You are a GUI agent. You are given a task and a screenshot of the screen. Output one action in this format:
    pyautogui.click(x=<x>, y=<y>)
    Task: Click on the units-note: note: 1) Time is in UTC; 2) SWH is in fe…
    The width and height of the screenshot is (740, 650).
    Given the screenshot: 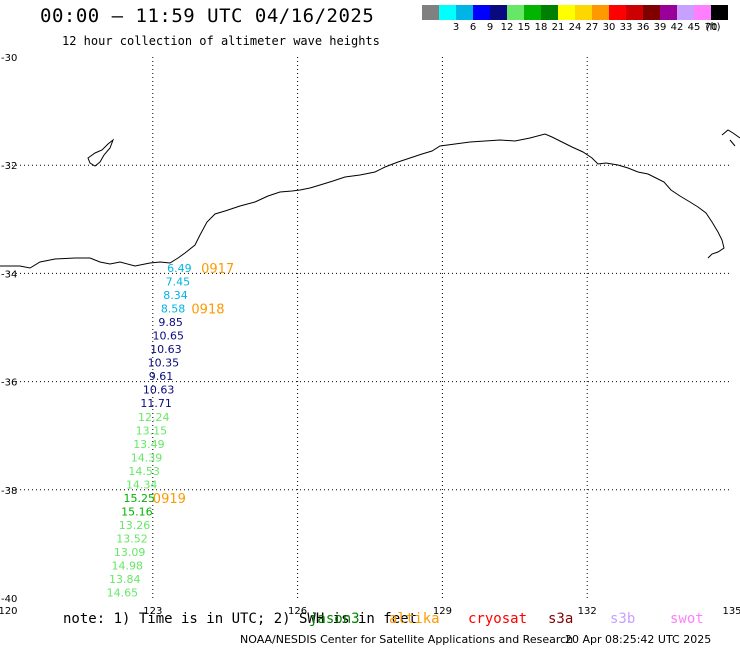 What is the action you would take?
    pyautogui.click(x=240, y=619)
    